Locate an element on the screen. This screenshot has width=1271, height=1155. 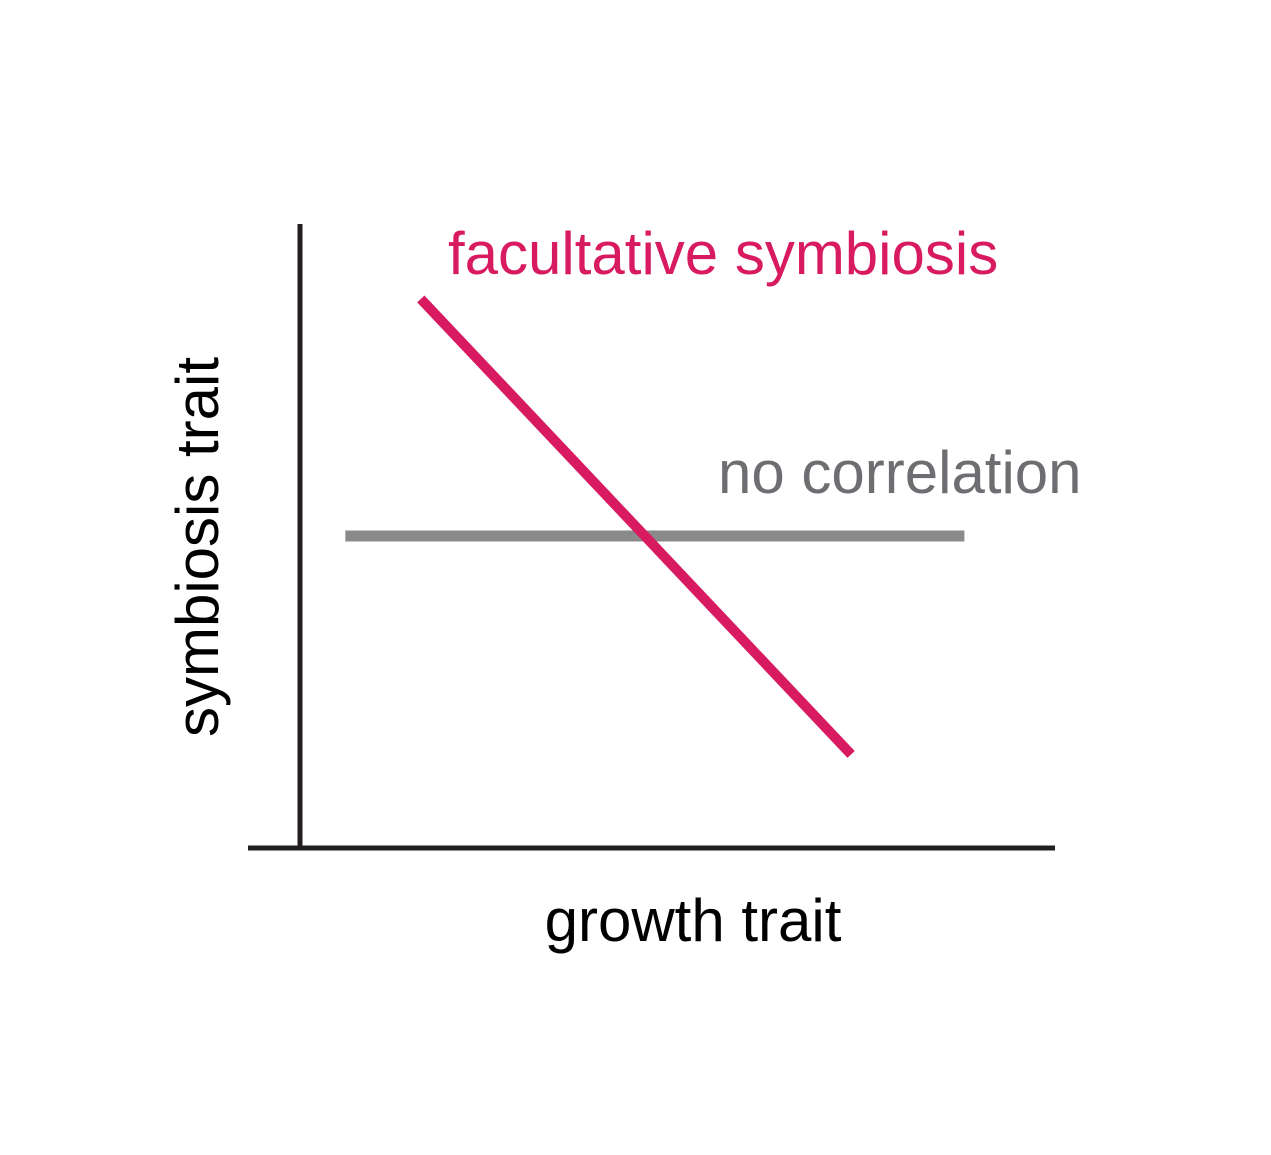
y-axis-label: symbiosis trait is located at coordinates (197, 547).